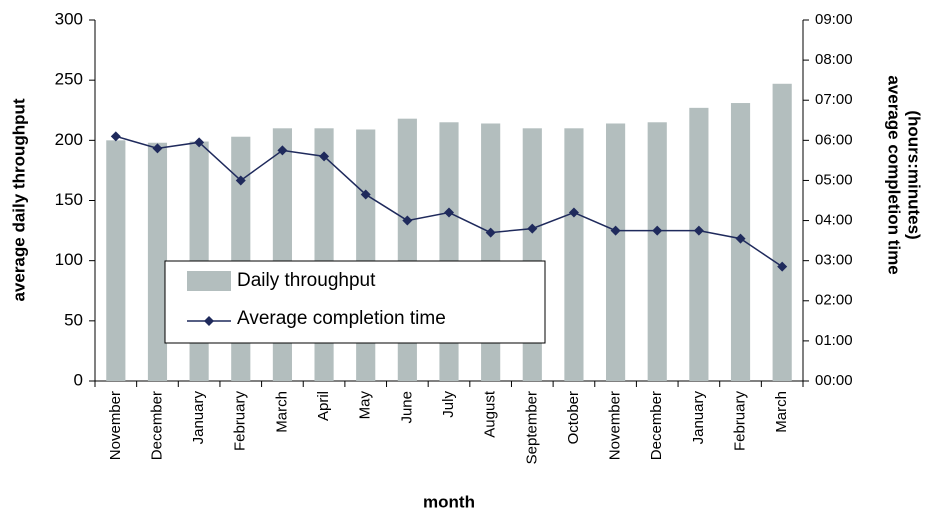 Image resolution: width=925 pixels, height=515 pixels. What do you see at coordinates (834, 260) in the screenshot?
I see `y2-tick-label: 03:00` at bounding box center [834, 260].